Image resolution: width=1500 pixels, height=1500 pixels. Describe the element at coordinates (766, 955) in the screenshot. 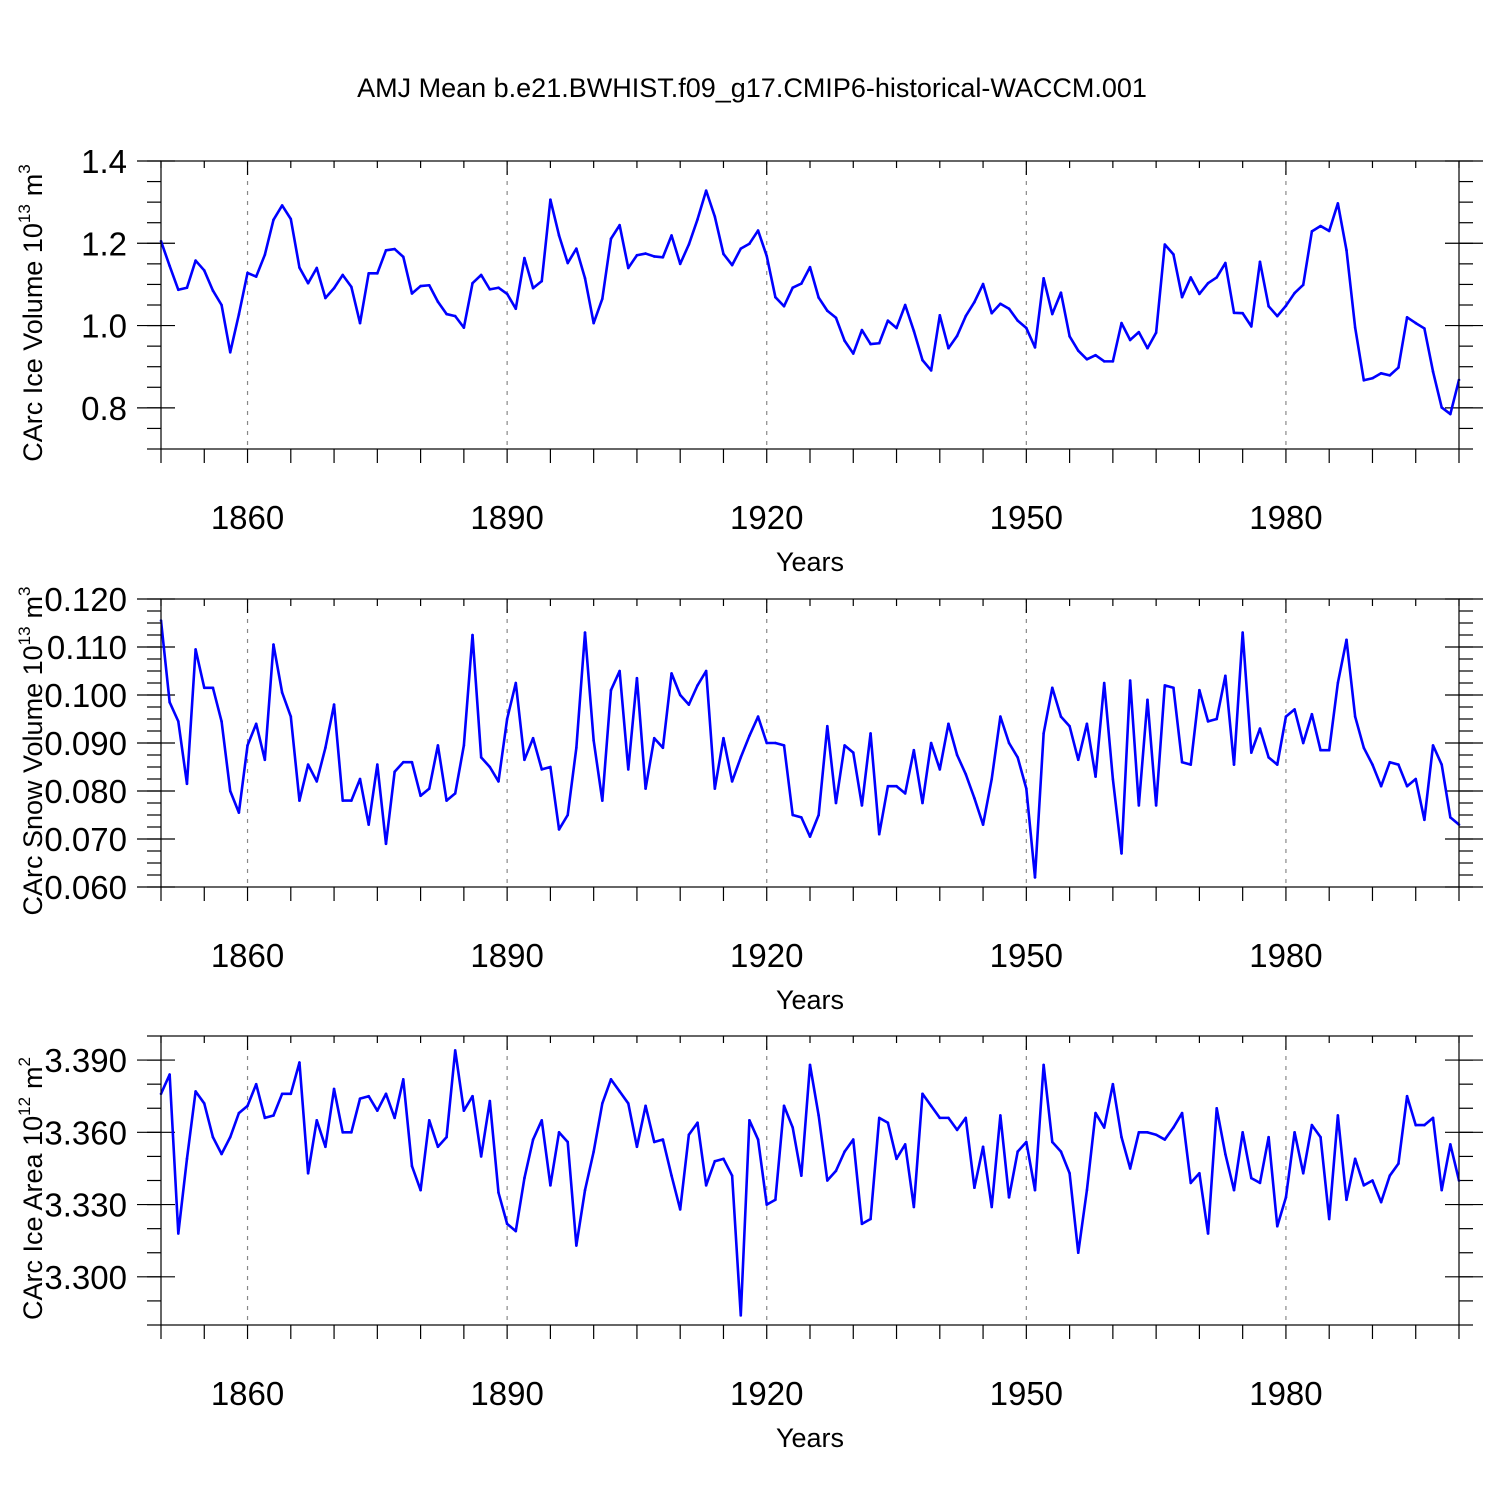

I see `x-tick-label: 1920` at that location.